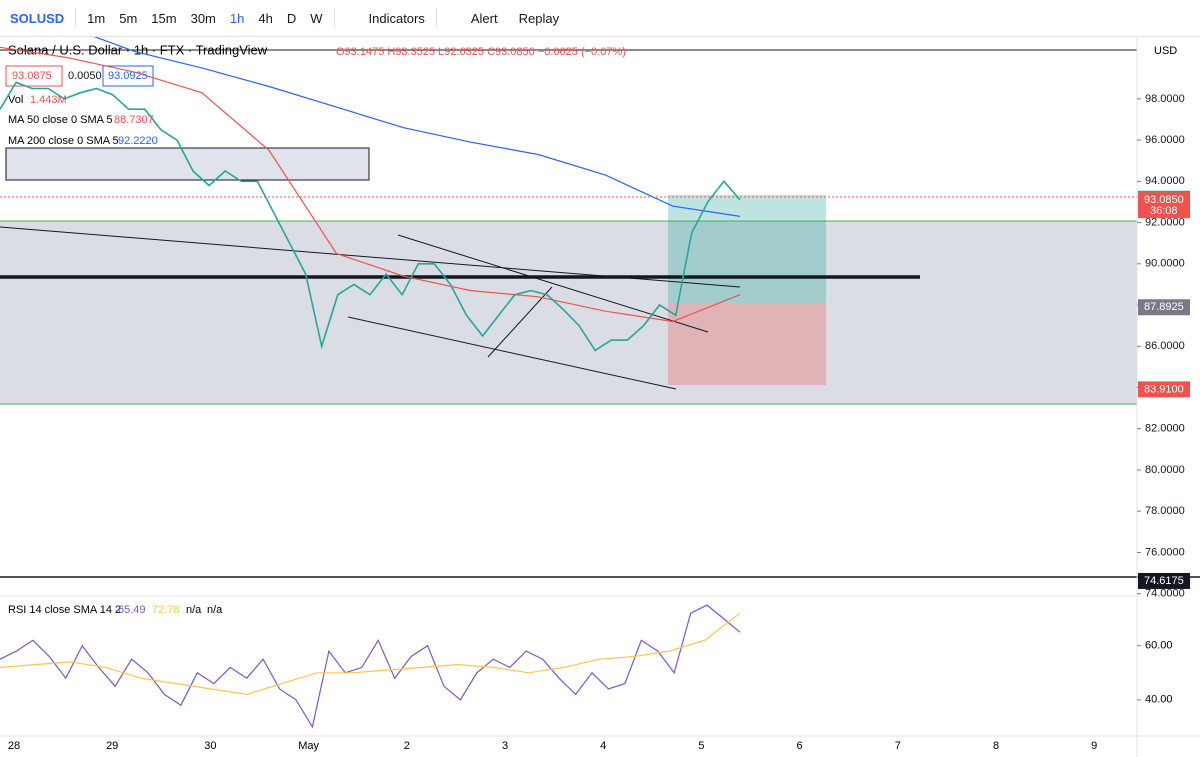  I want to click on ma50-value: 88.7307, so click(134, 120).